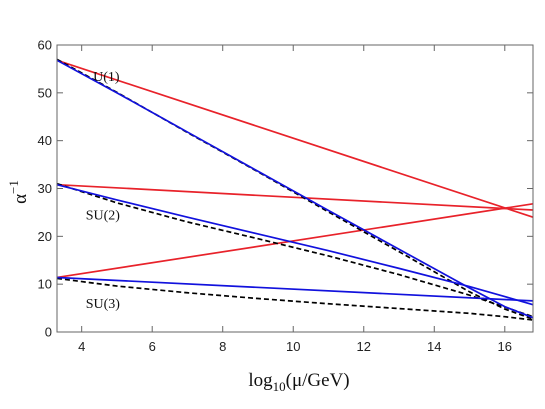  Describe the element at coordinates (505, 346) in the screenshot. I see `x-tick-label: 16` at that location.